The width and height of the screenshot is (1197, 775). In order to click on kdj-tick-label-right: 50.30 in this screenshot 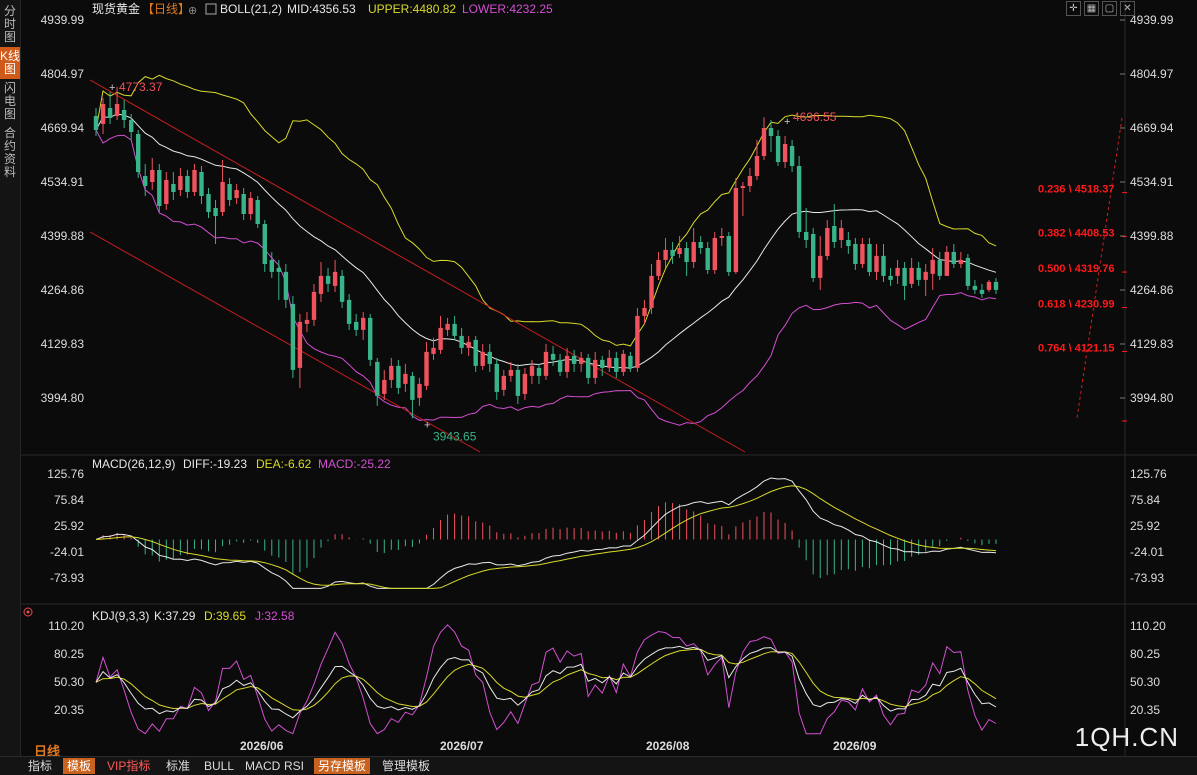, I will do `click(1145, 682)`.